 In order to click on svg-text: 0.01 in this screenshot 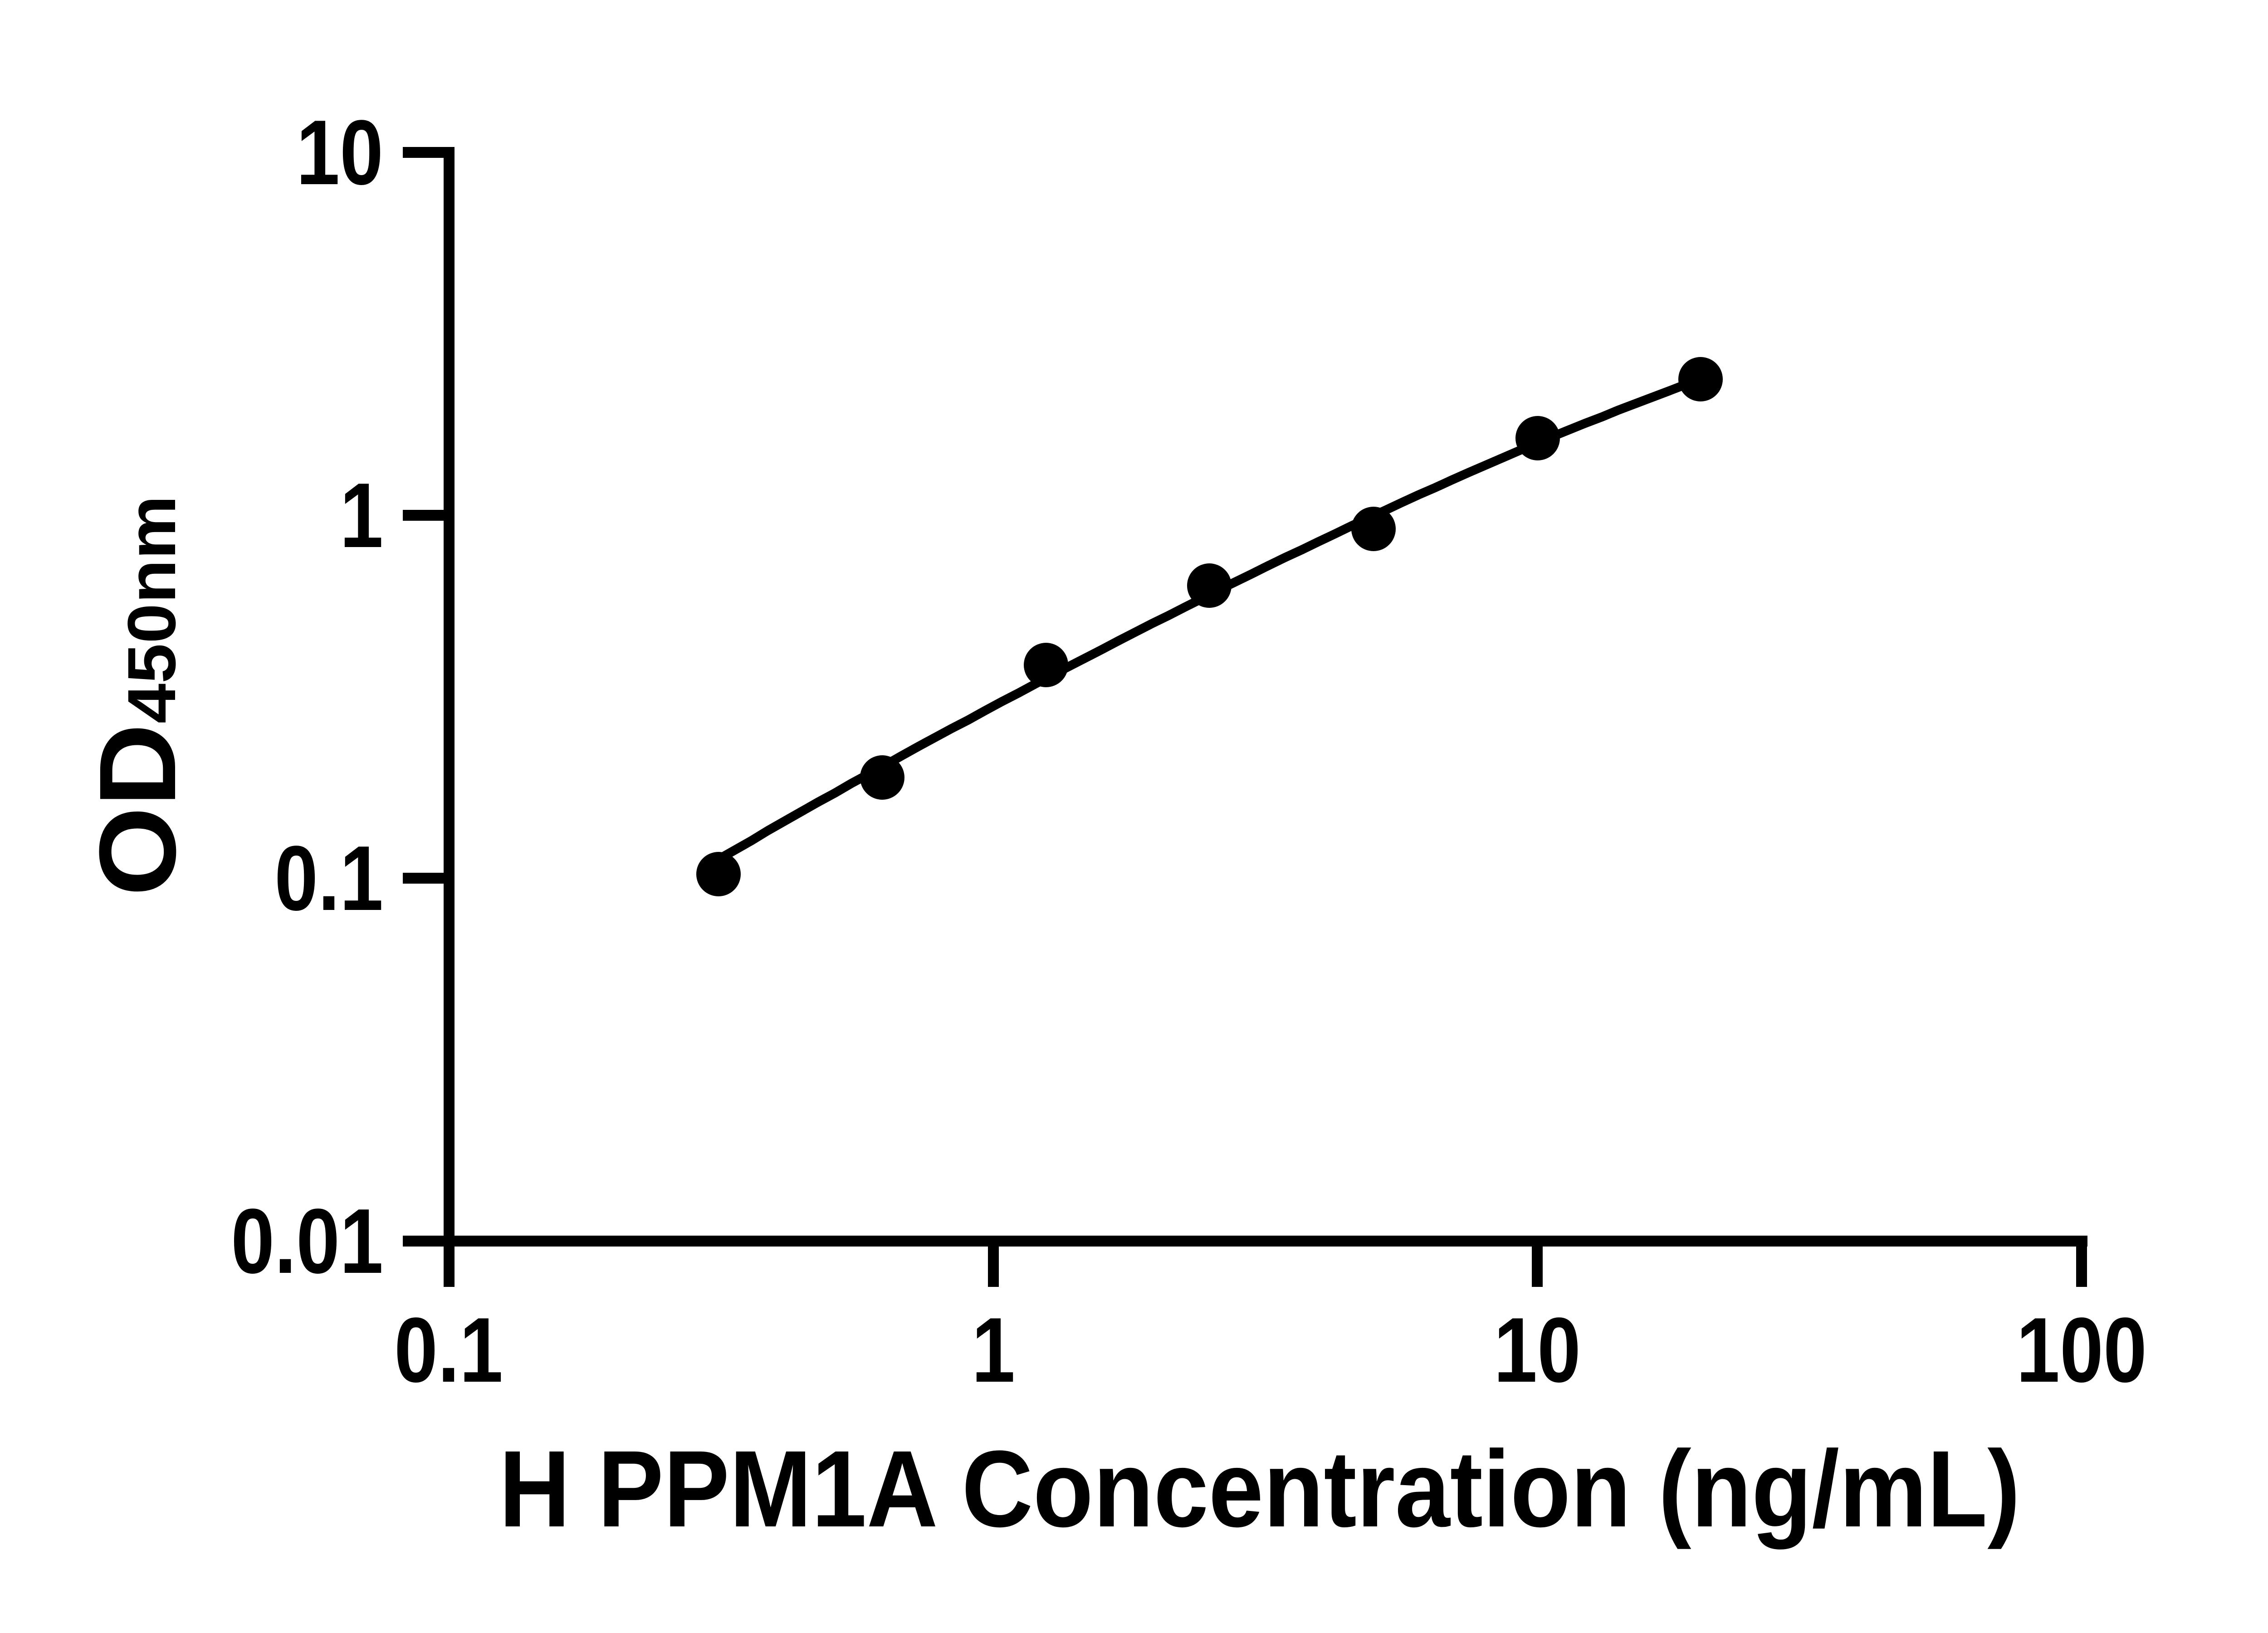, I will do `click(307, 1240)`.